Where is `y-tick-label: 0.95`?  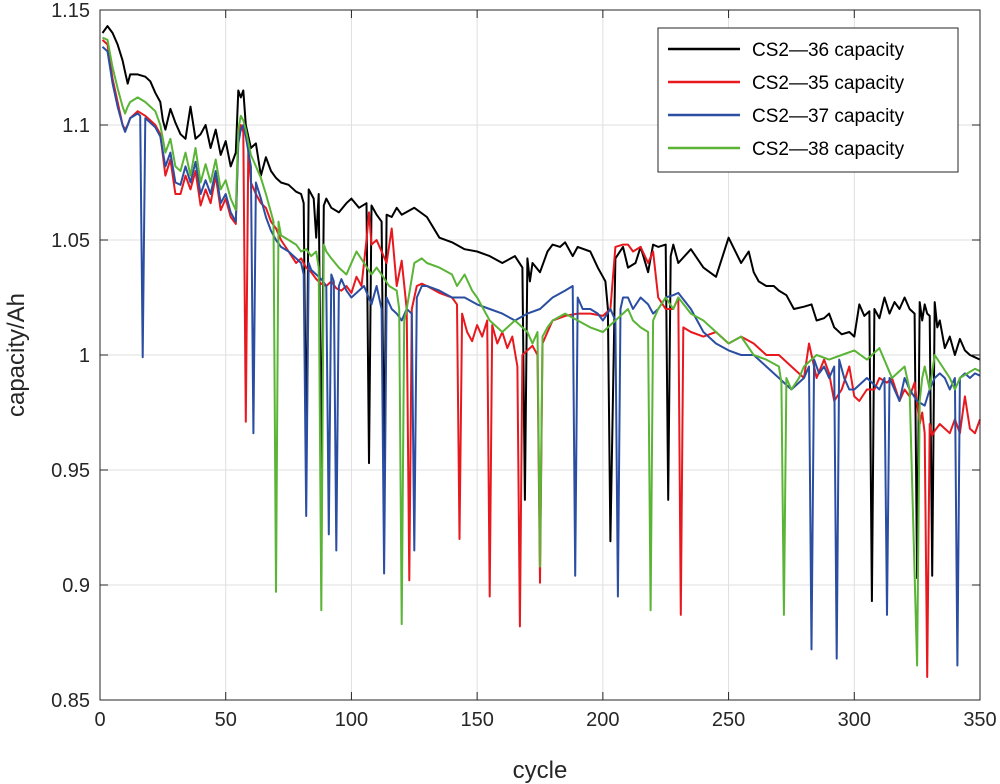 y-tick-label: 0.95 is located at coordinates (70, 471).